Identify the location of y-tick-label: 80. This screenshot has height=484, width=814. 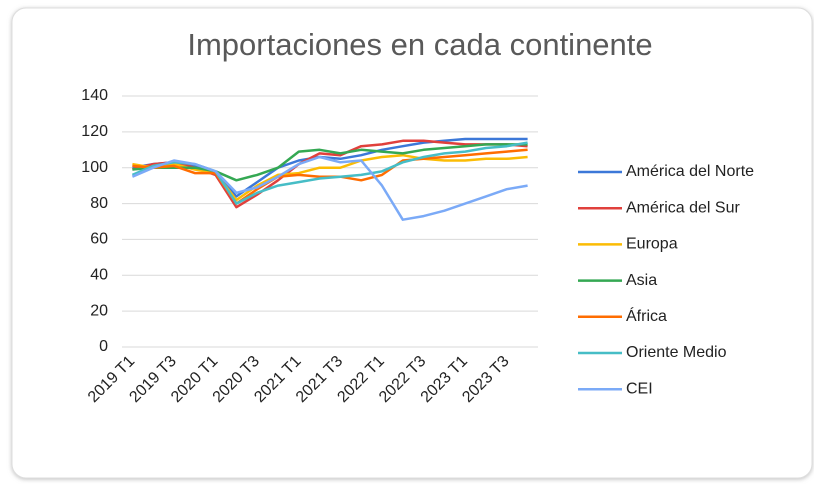
(99, 203).